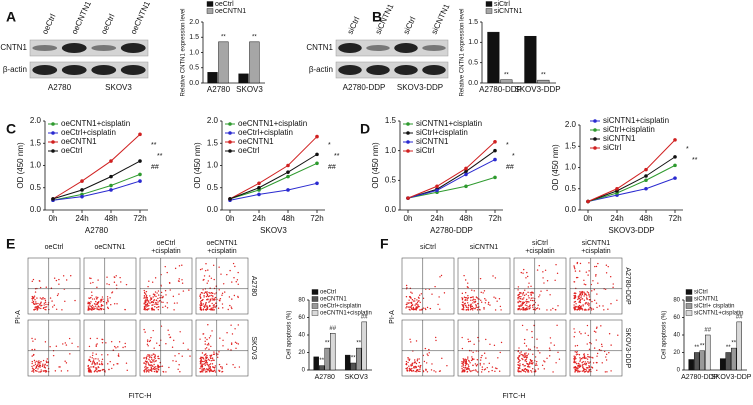 This screenshot has width=753, height=405. I want to click on y-axis-label: OD (450 nm), so click(375, 165).